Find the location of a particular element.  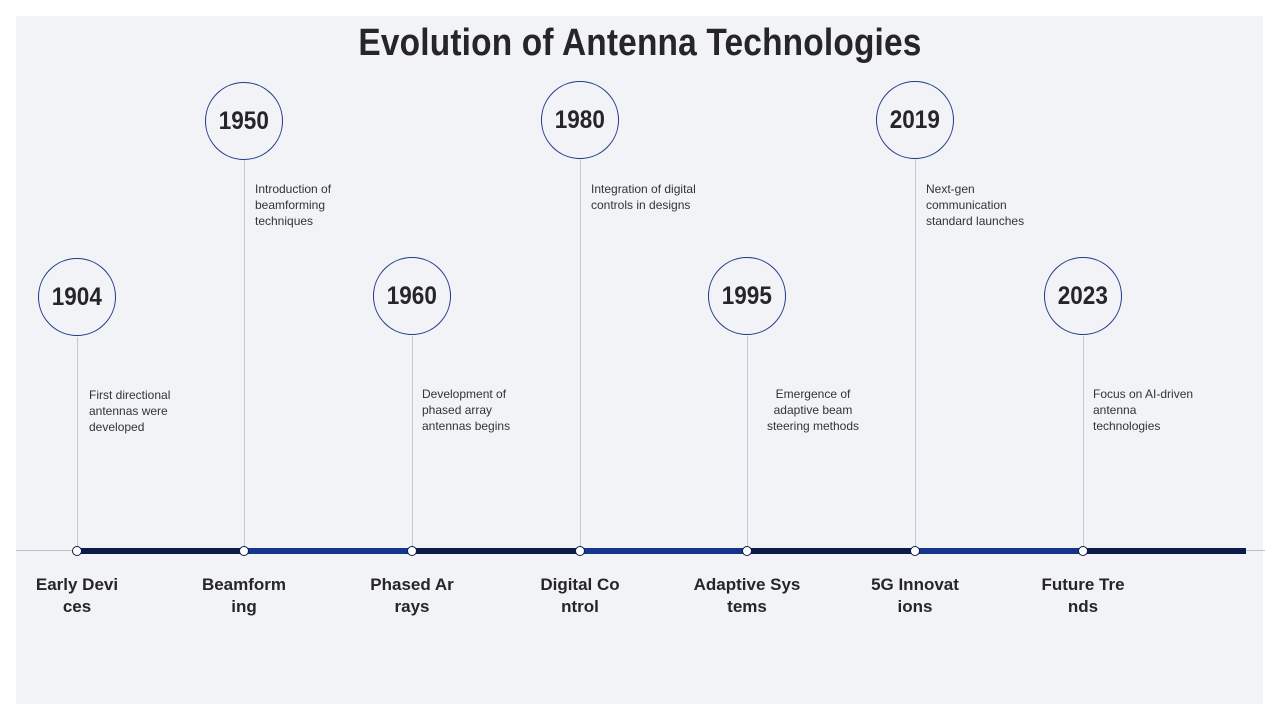

milestone-year: 1904 is located at coordinates (77, 296).